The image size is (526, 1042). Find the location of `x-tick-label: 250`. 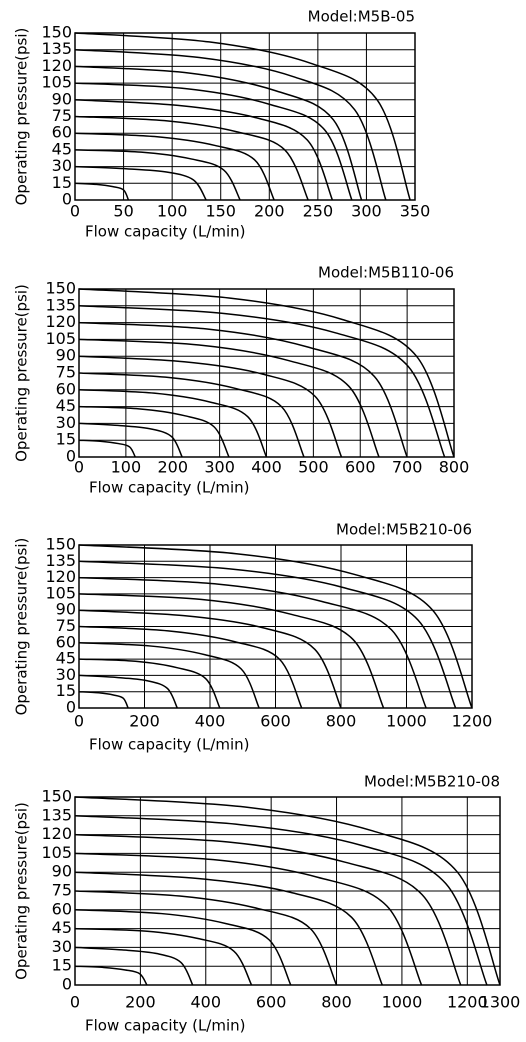

x-tick-label: 250 is located at coordinates (318, 211).